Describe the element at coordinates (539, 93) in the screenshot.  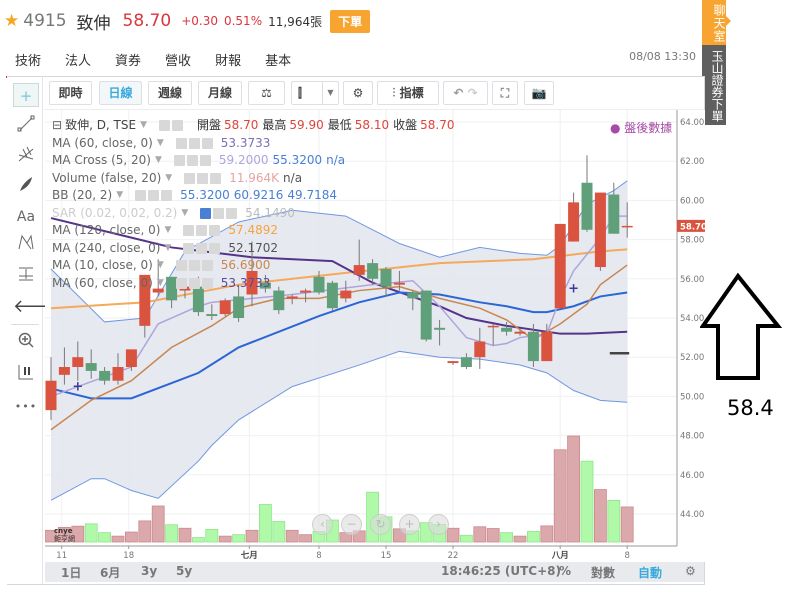
I see `camera-icon: 📷` at that location.